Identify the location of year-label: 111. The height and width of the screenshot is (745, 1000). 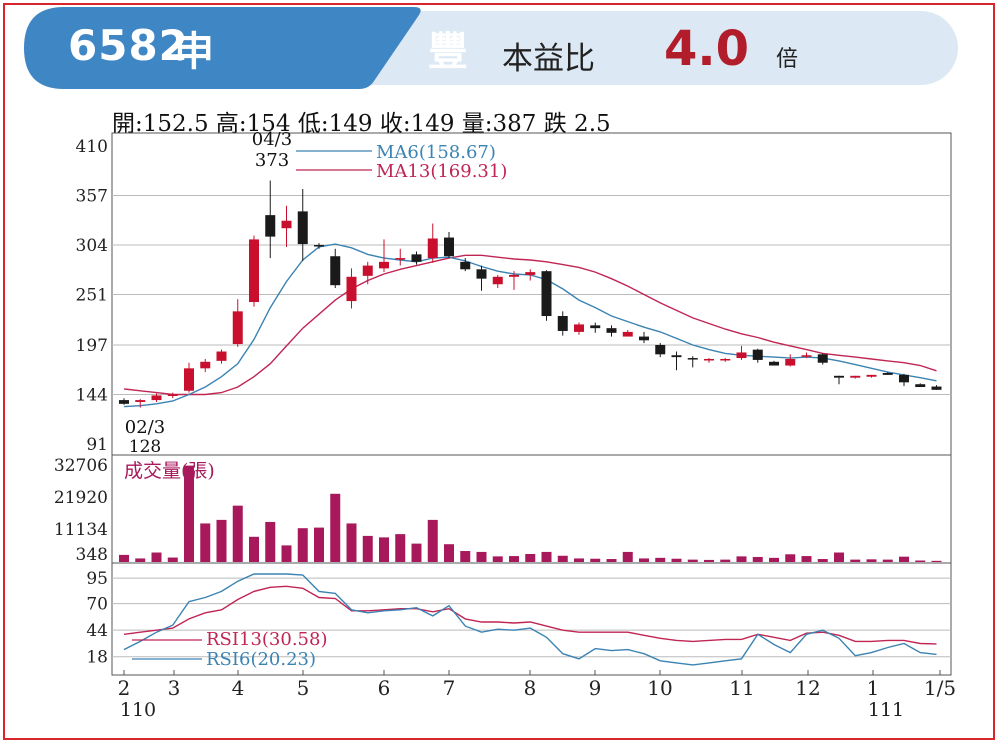
(886, 710).